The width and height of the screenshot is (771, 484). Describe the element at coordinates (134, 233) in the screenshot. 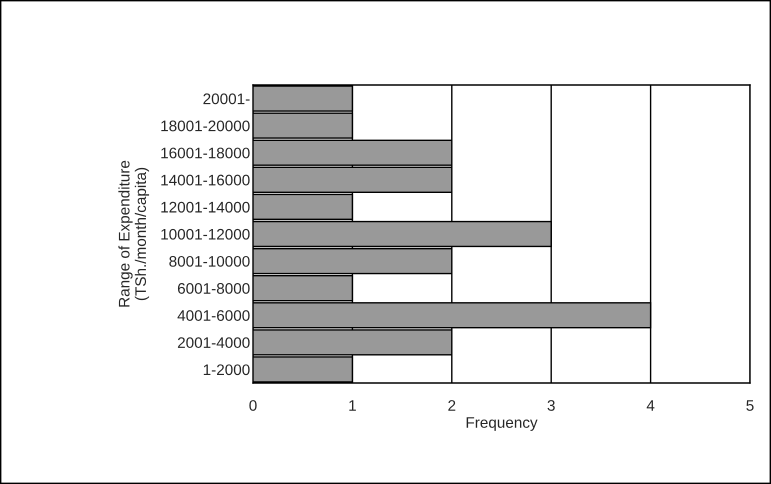

I see `y-axis-title: Range of Expenditure (TSh./month/capita)` at that location.